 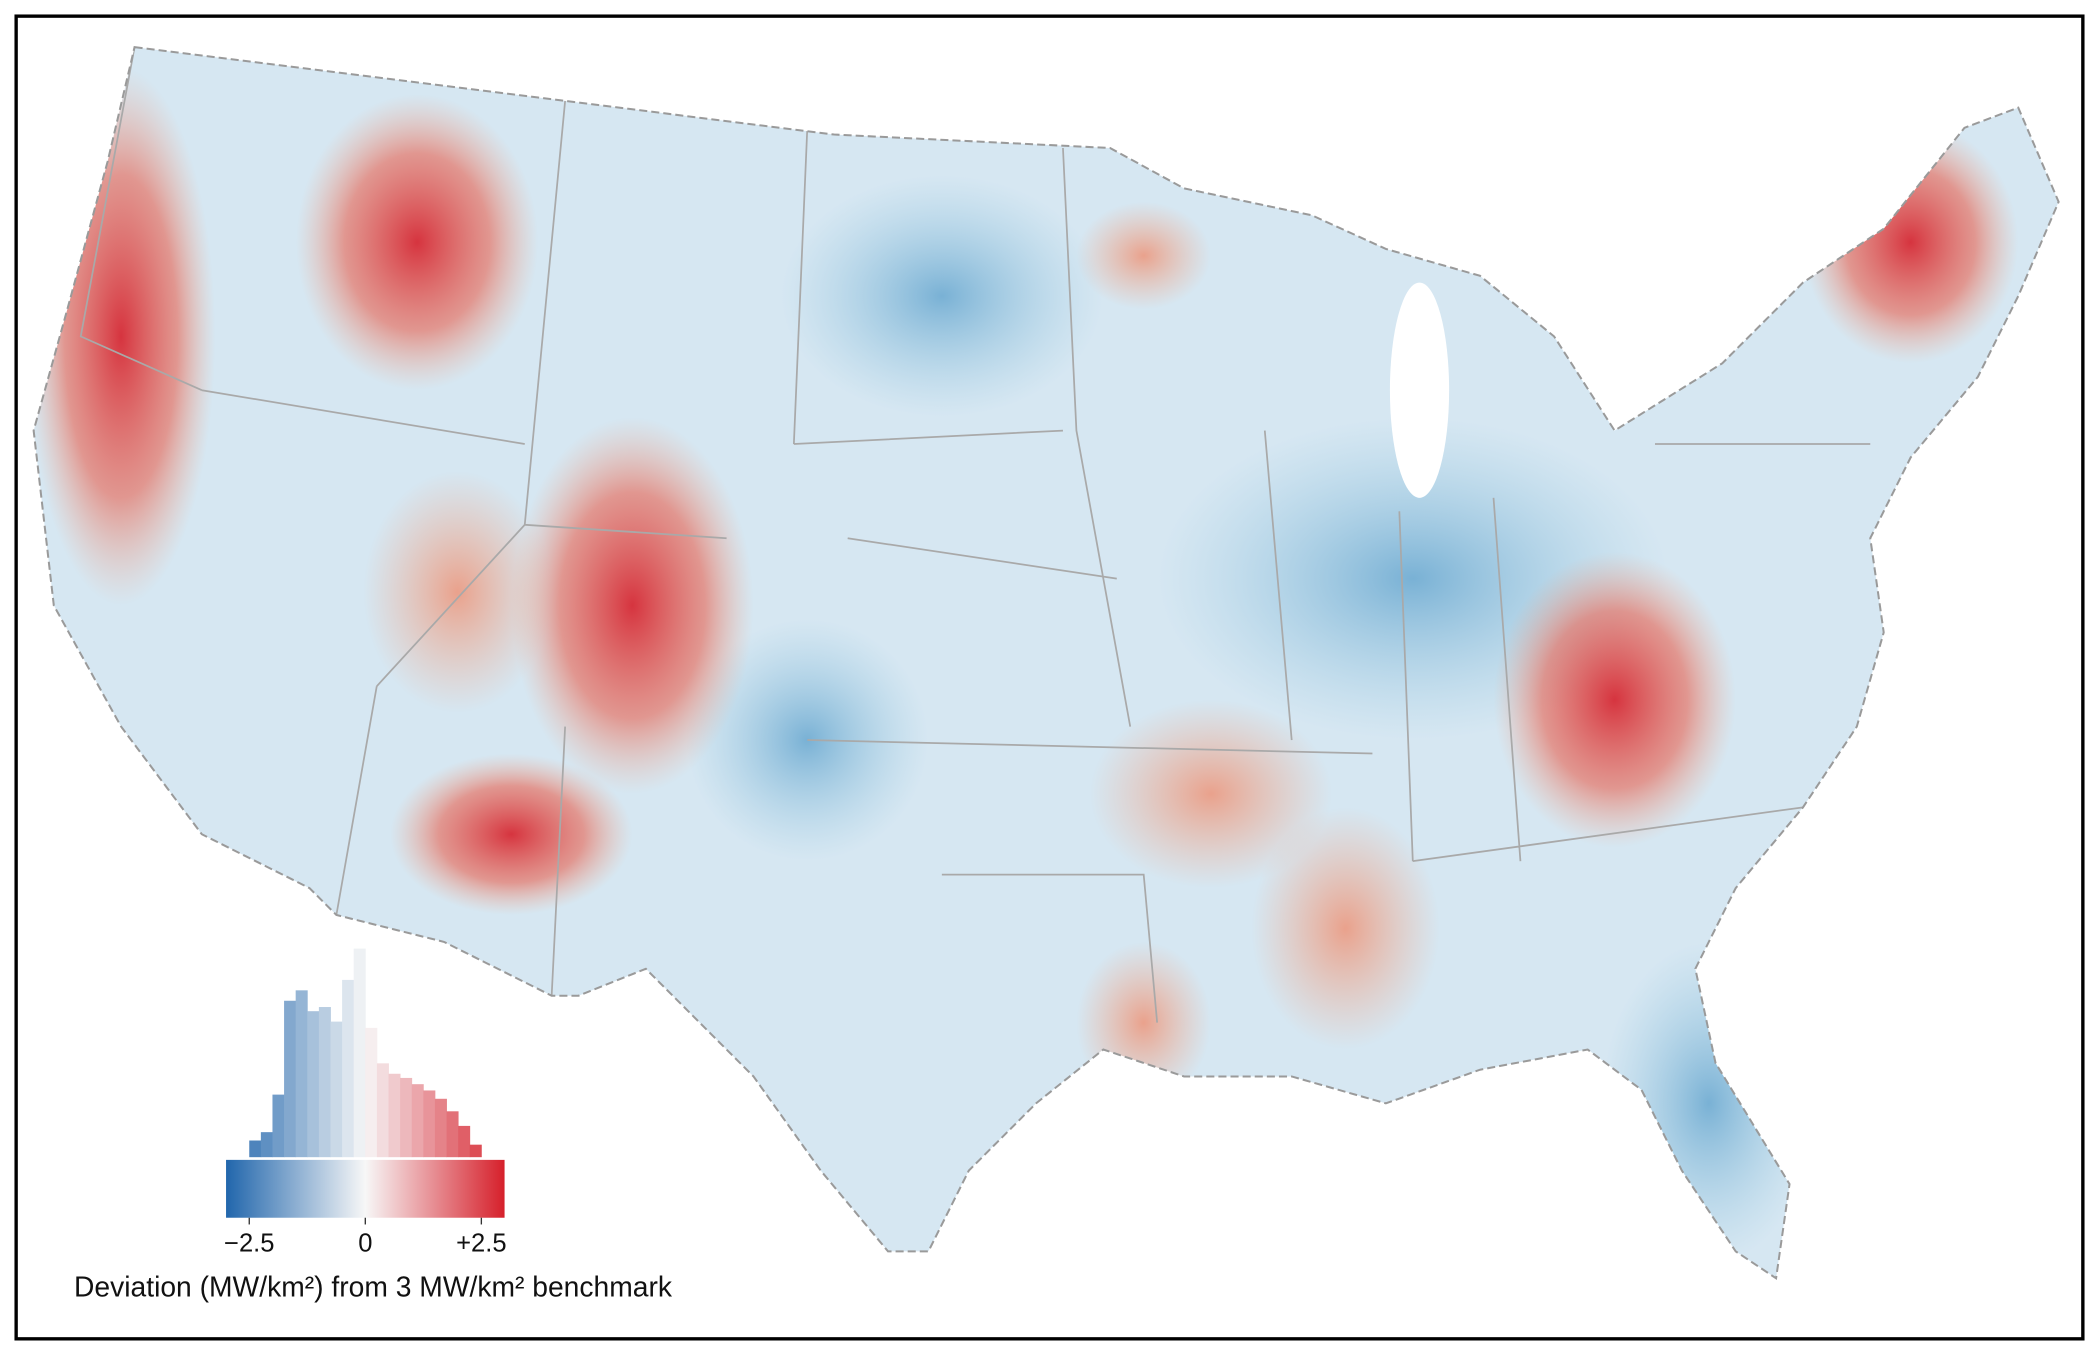 What do you see at coordinates (249, 1243) in the screenshot?
I see `tick-label: −2.5` at bounding box center [249, 1243].